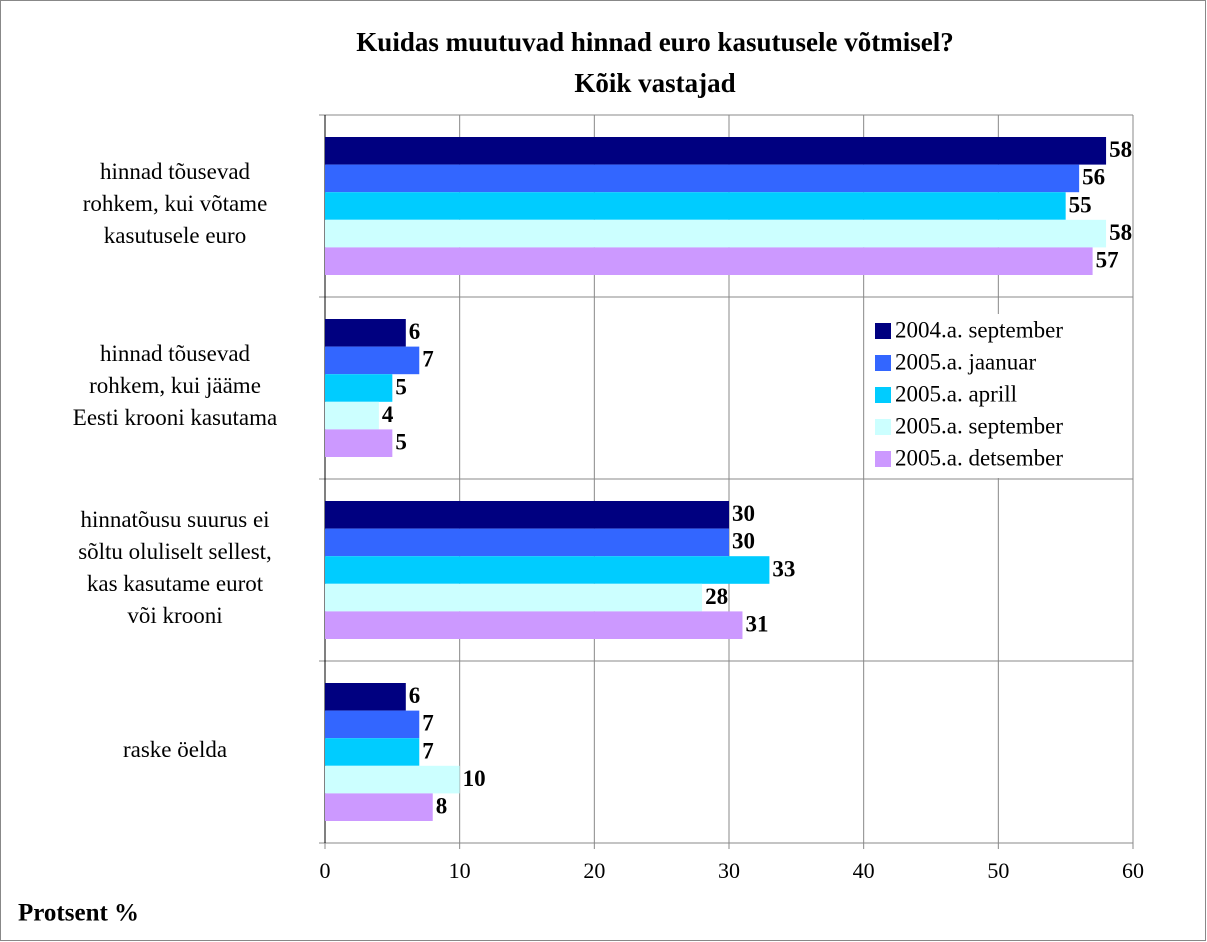 Image resolution: width=1207 pixels, height=942 pixels. What do you see at coordinates (979, 457) in the screenshot?
I see `legend-label: 2005.a. detsember` at bounding box center [979, 457].